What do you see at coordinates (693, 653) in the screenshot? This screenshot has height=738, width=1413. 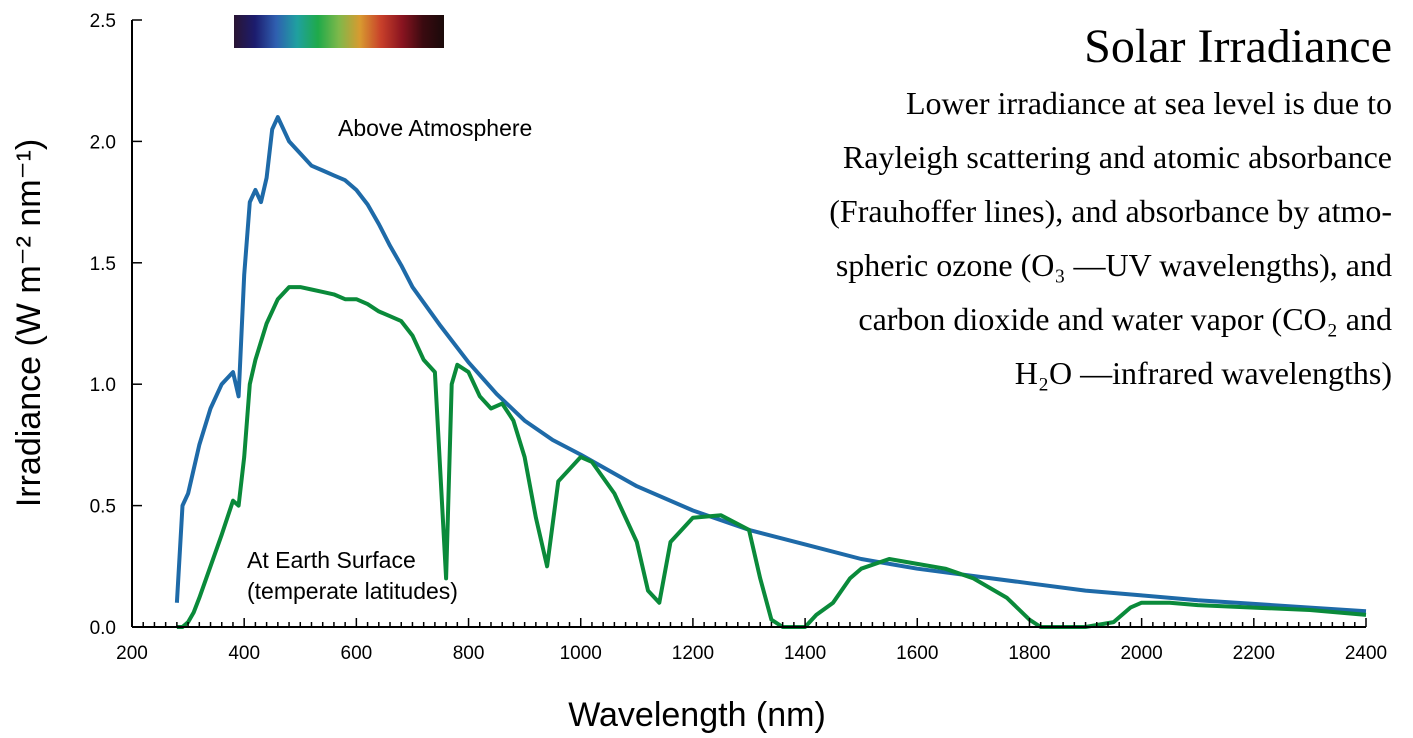 I see `x-tick-label: 1200` at bounding box center [693, 653].